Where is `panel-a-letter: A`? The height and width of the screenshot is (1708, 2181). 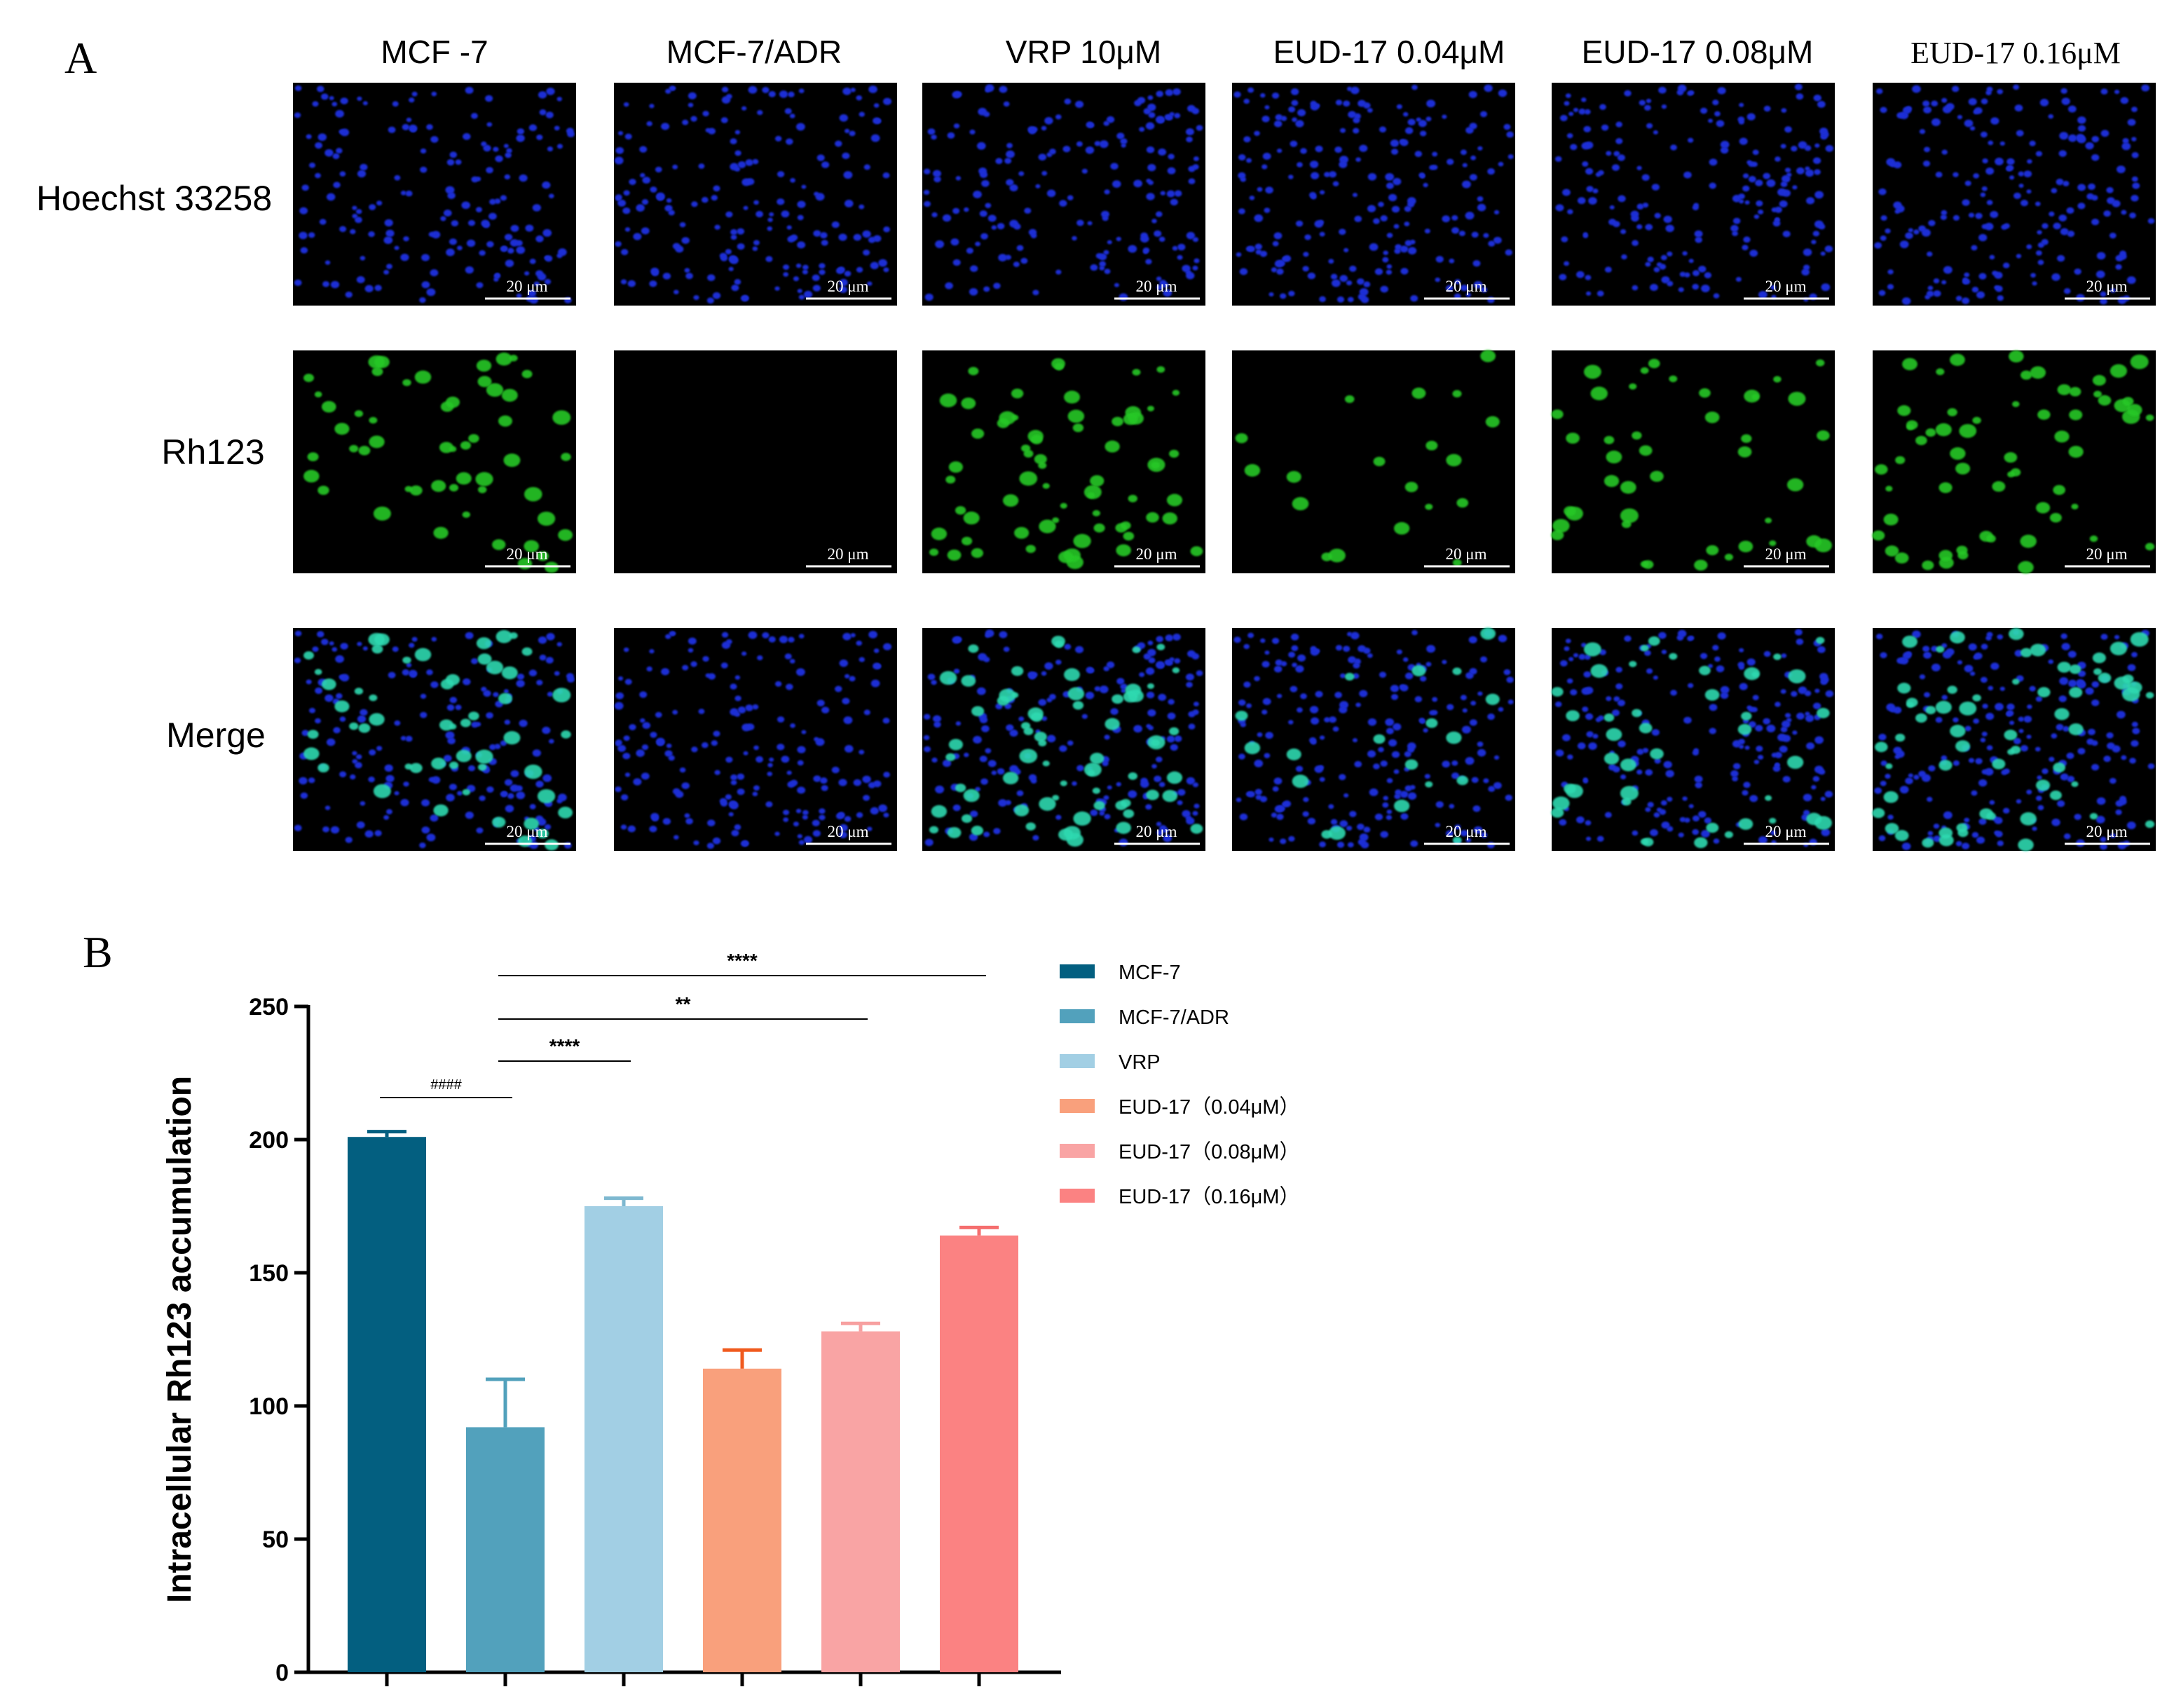 panel-a-letter: A is located at coordinates (80, 58).